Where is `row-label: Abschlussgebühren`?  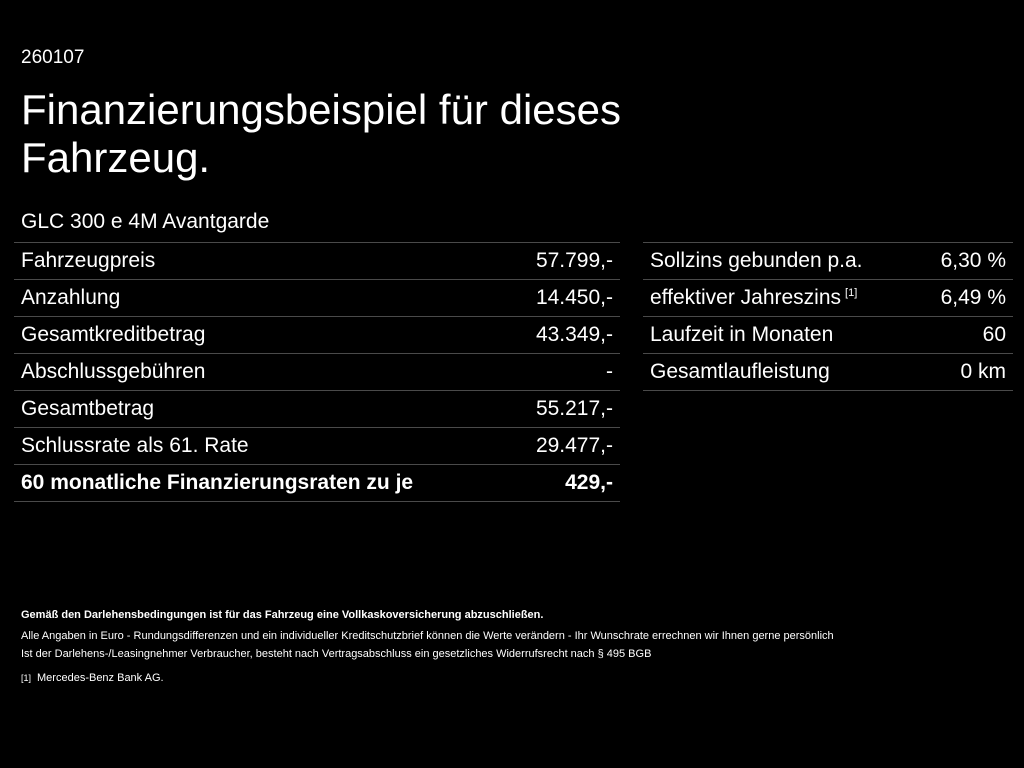
row-label: Abschlussgebühren is located at coordinates (113, 371).